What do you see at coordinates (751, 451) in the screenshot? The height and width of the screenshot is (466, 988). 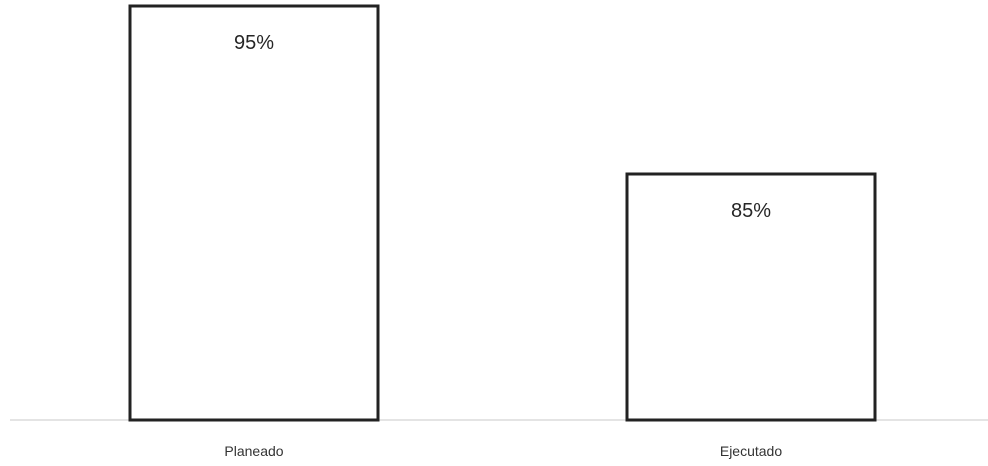 I see `x-tick-label-ejecutado: Ejecutado` at bounding box center [751, 451].